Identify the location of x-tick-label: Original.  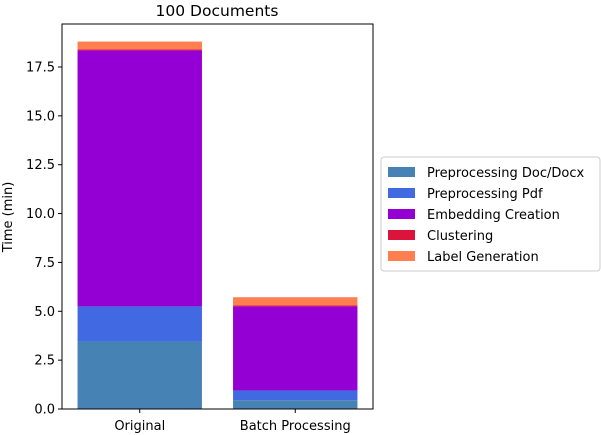
(139, 426).